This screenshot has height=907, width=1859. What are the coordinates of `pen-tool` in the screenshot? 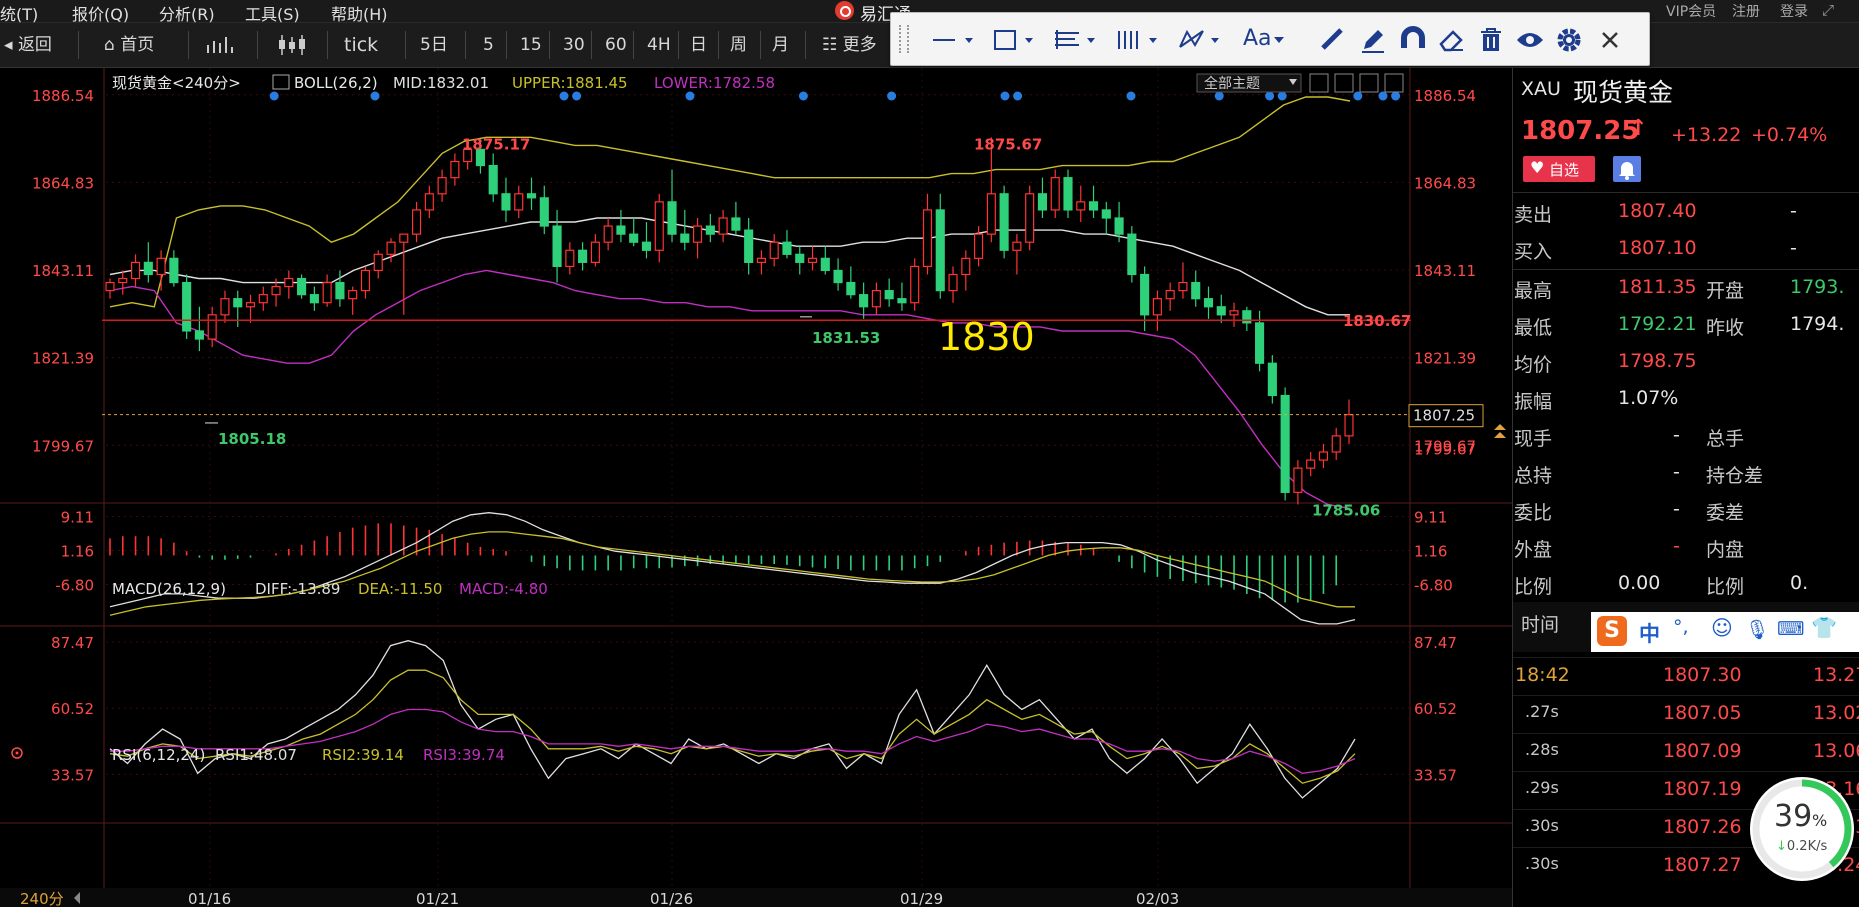 It's located at (1373, 39).